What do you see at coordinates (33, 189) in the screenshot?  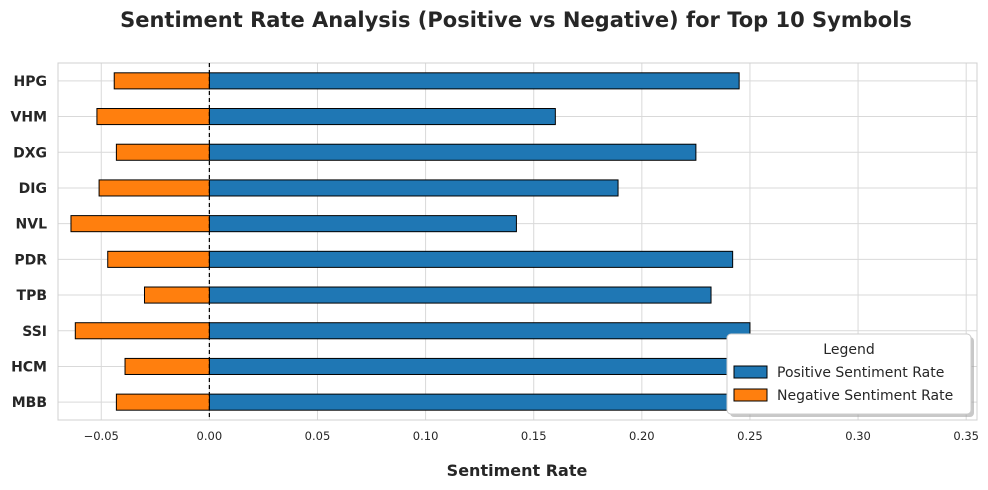 I see `y-tick-label: DIG` at bounding box center [33, 189].